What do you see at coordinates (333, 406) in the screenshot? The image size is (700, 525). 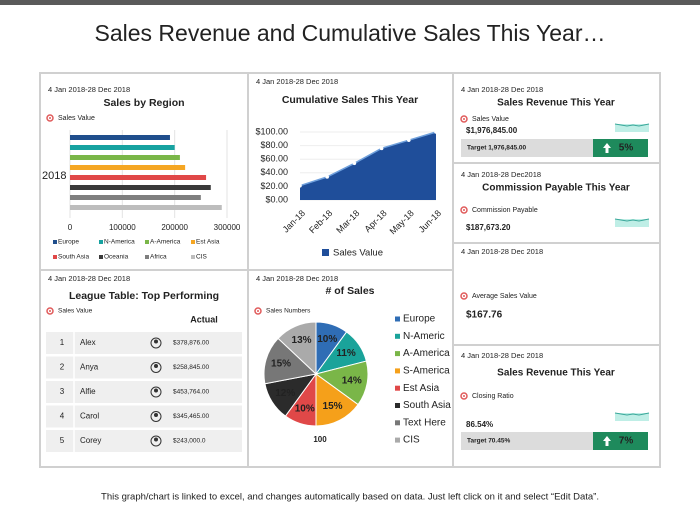 I see `slice-label: 15%` at bounding box center [333, 406].